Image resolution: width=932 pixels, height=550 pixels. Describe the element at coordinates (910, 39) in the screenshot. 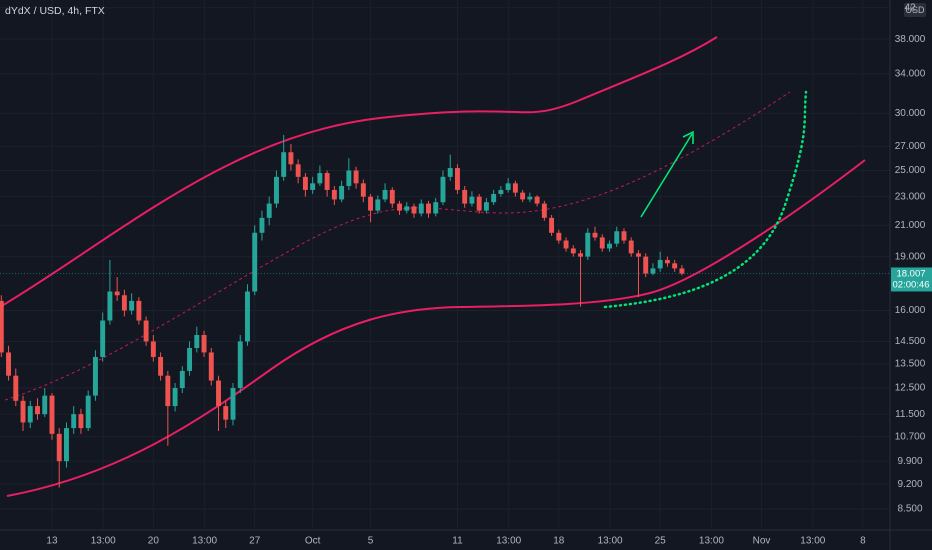

I see `y-tick-label: 38.000` at that location.